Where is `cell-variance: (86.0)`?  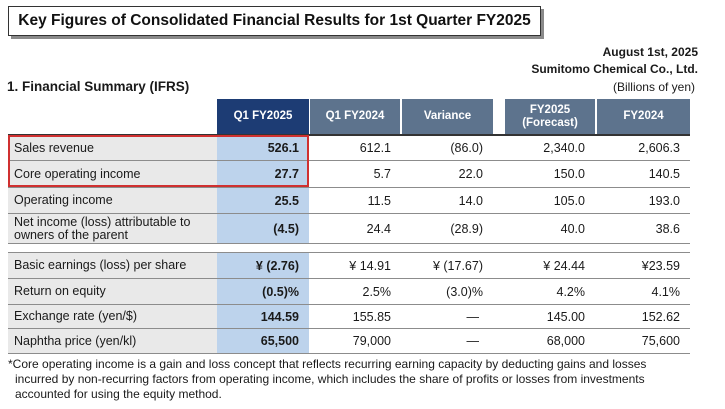 cell-variance: (86.0) is located at coordinates (466, 148).